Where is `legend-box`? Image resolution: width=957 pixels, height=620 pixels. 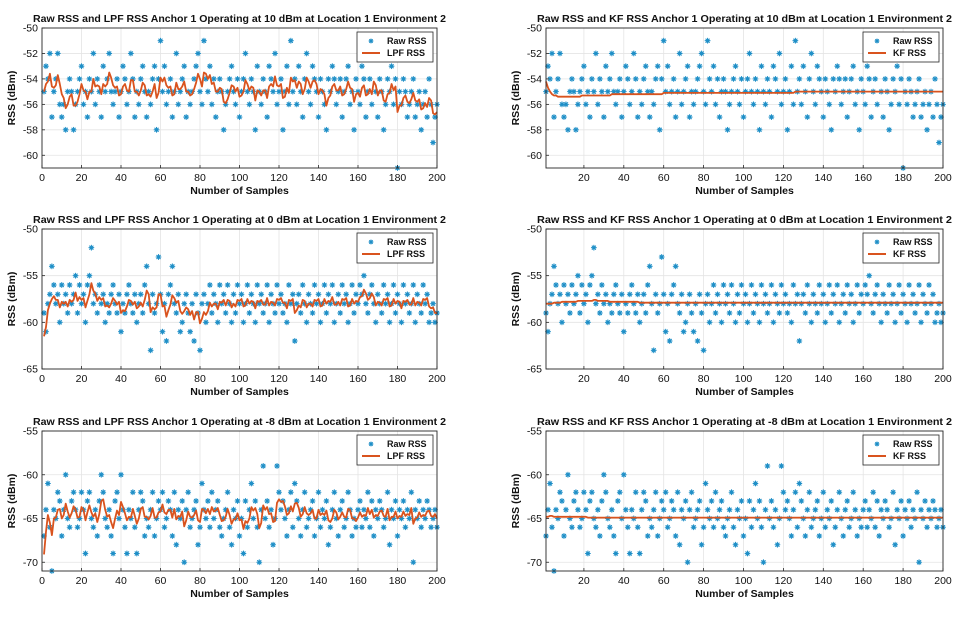 legend-box is located at coordinates (395, 248).